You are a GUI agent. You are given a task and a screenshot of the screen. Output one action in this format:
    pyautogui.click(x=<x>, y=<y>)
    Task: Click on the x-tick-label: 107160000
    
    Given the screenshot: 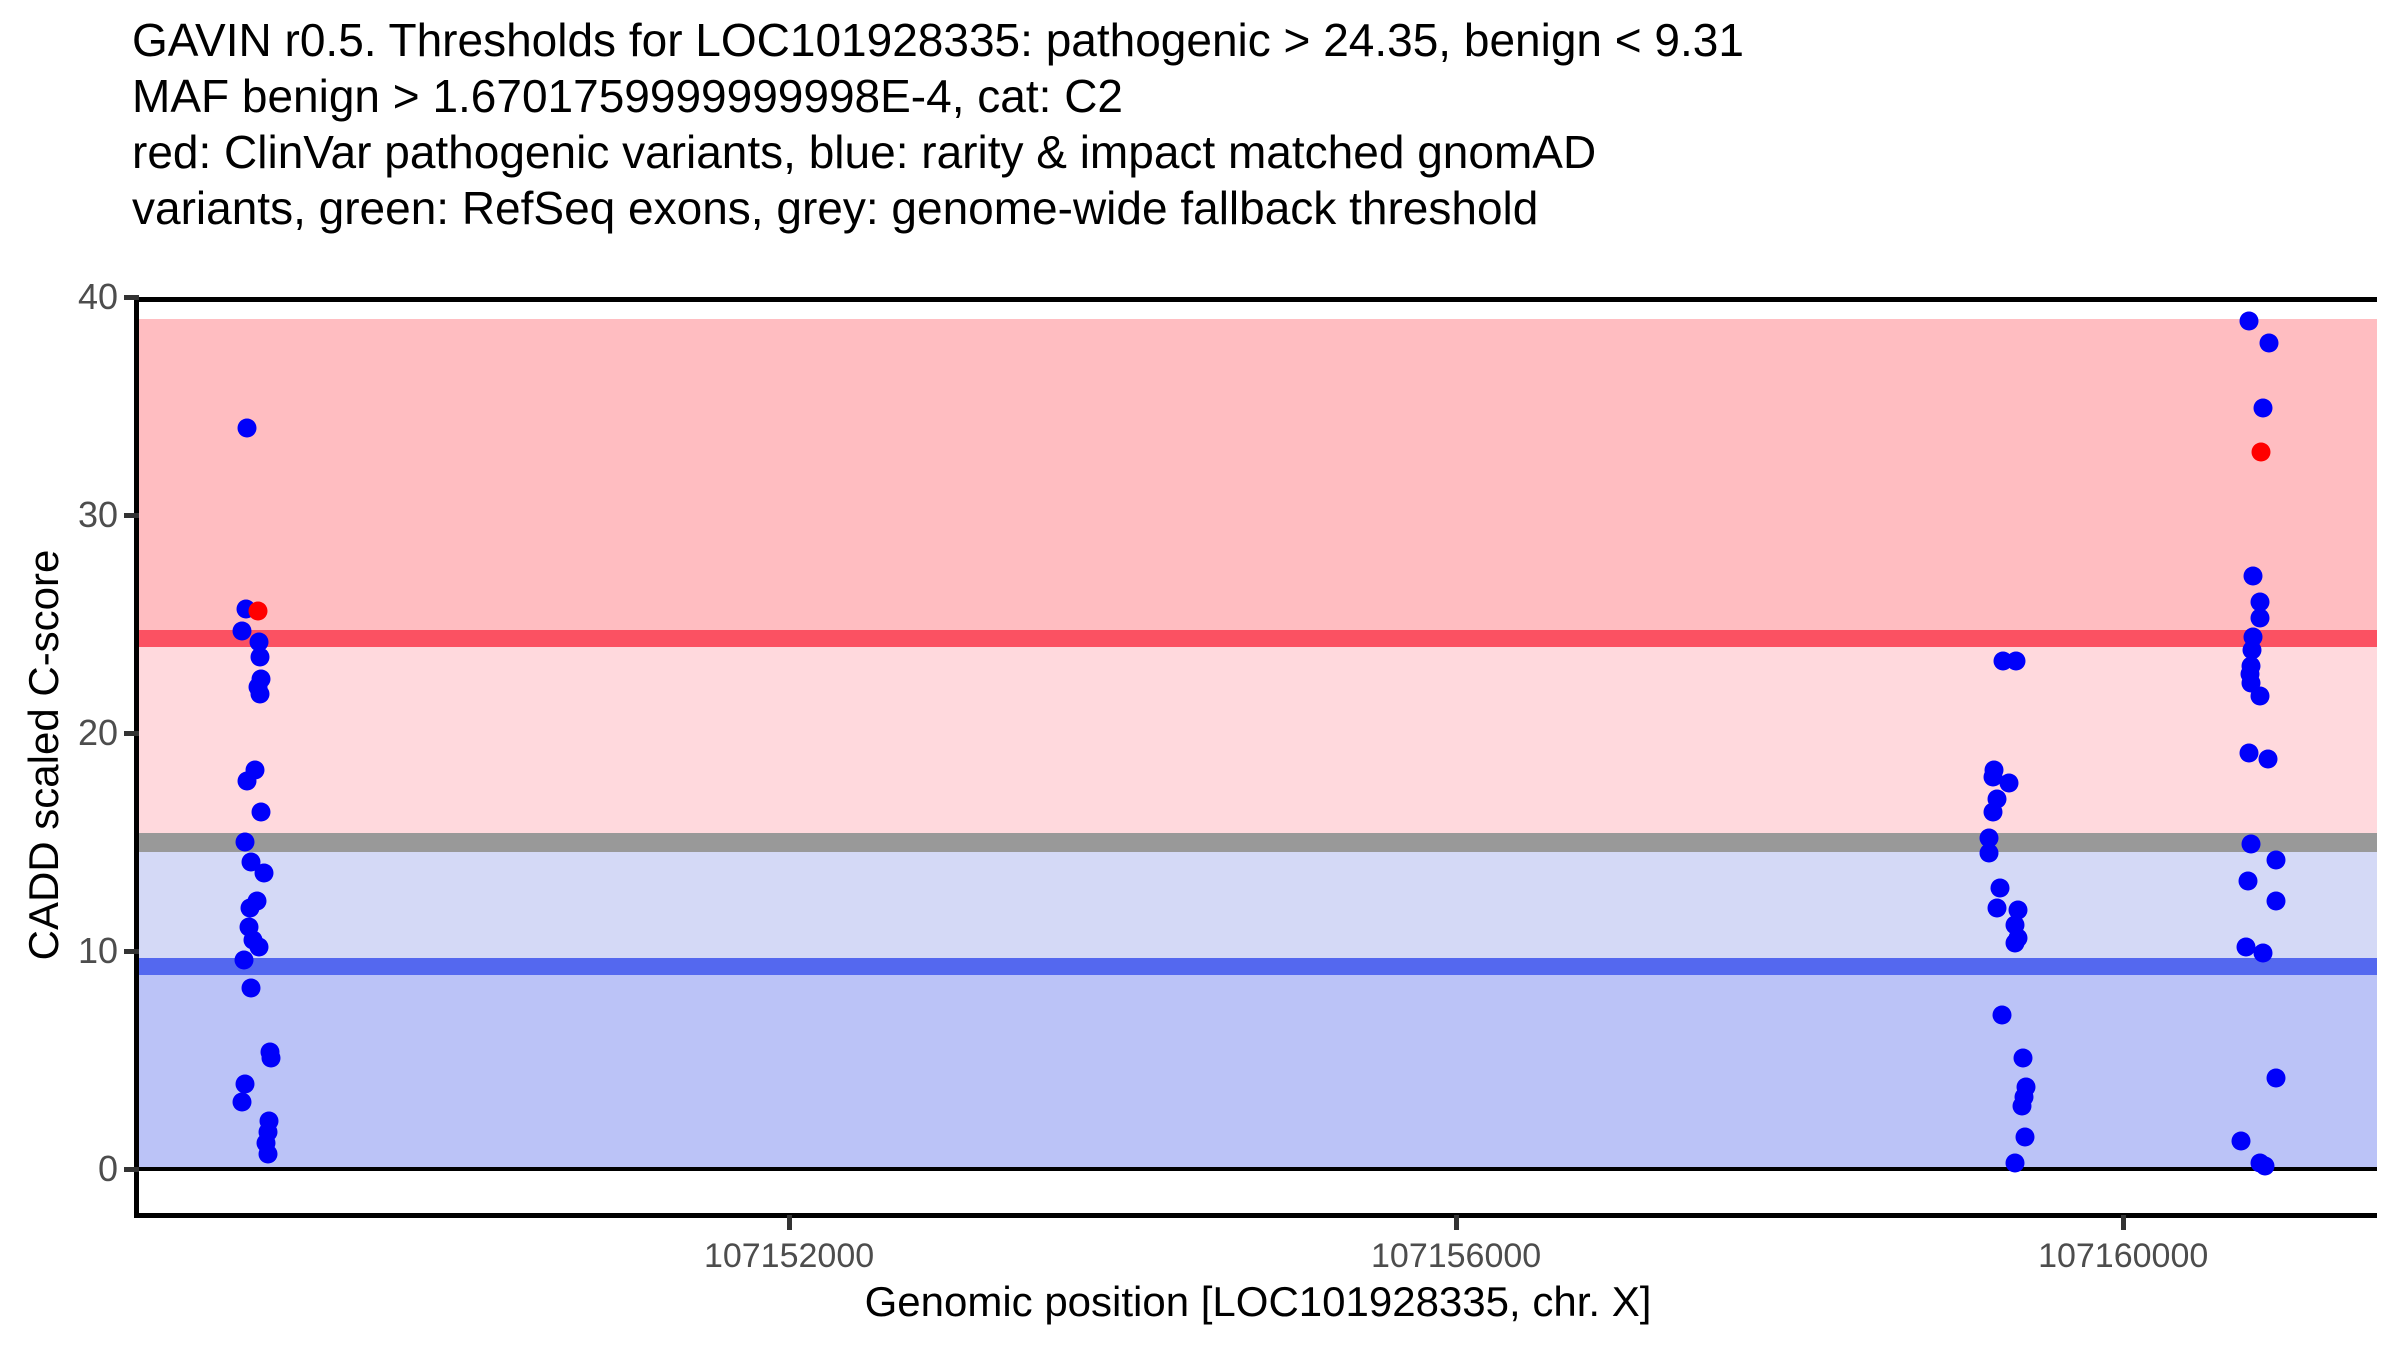 What is the action you would take?
    pyautogui.click(x=2123, y=1256)
    